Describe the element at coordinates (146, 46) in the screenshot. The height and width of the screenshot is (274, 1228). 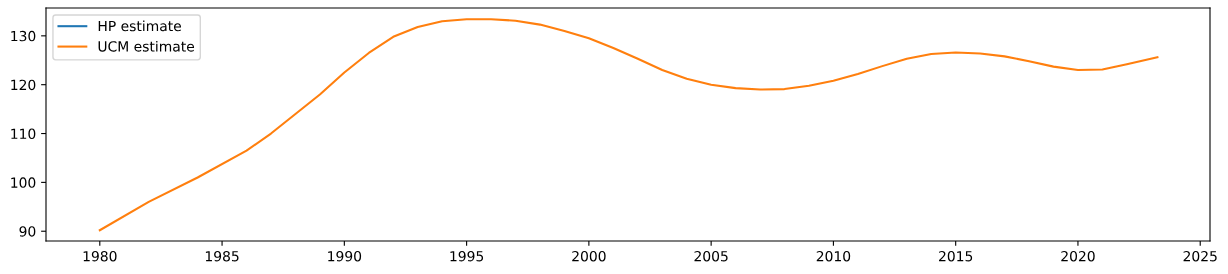
I see `legend-label: UCM estimate` at that location.